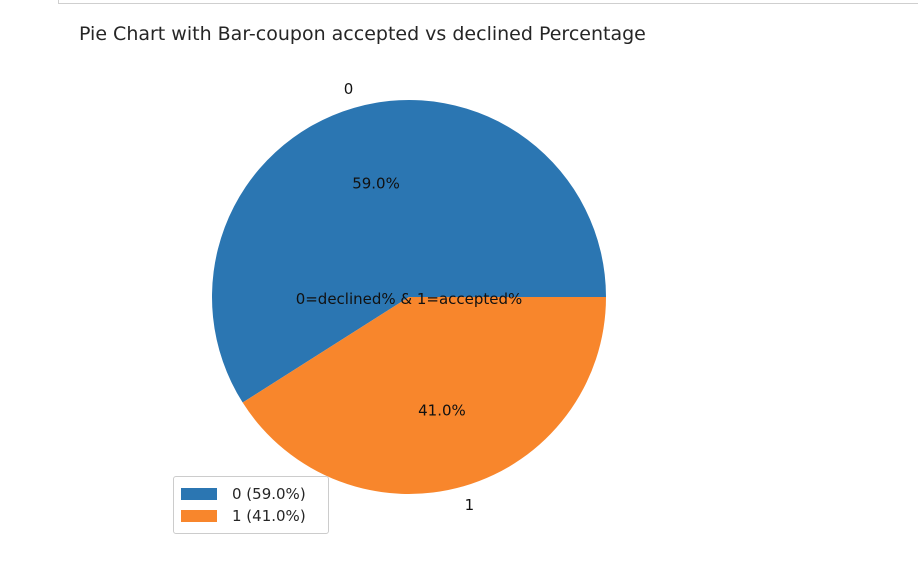 The height and width of the screenshot is (562, 918). I want to click on legend-item-0: 0 (59.0%), so click(254, 494).